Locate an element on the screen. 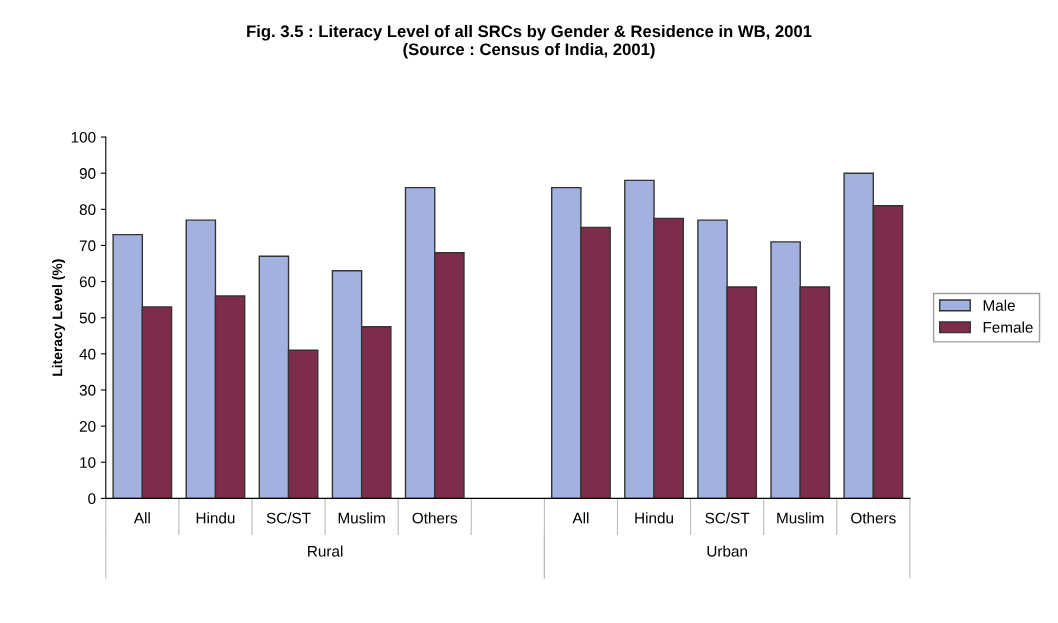 This screenshot has width=1058, height=623. y-tick-label: 30 is located at coordinates (87, 390).